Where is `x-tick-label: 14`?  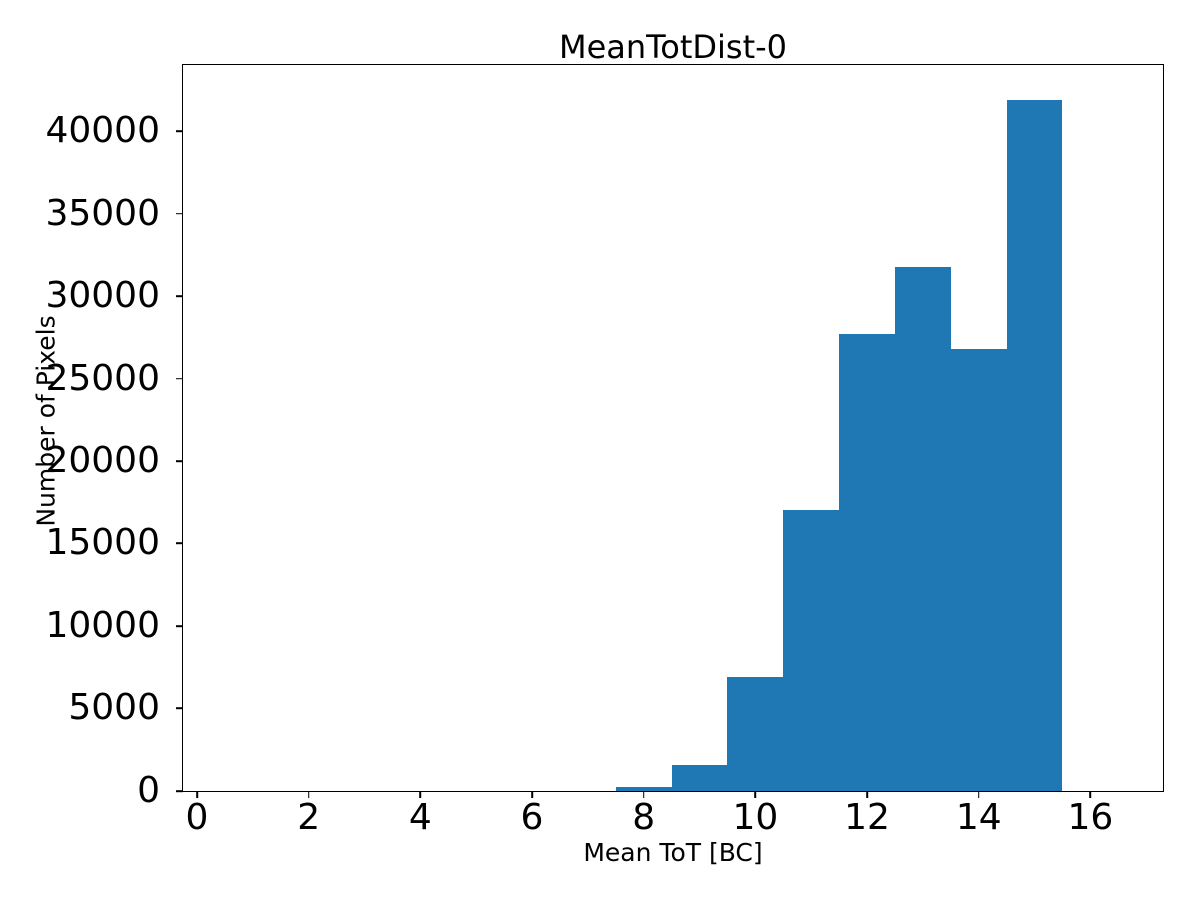
x-tick-label: 14 is located at coordinates (978, 817).